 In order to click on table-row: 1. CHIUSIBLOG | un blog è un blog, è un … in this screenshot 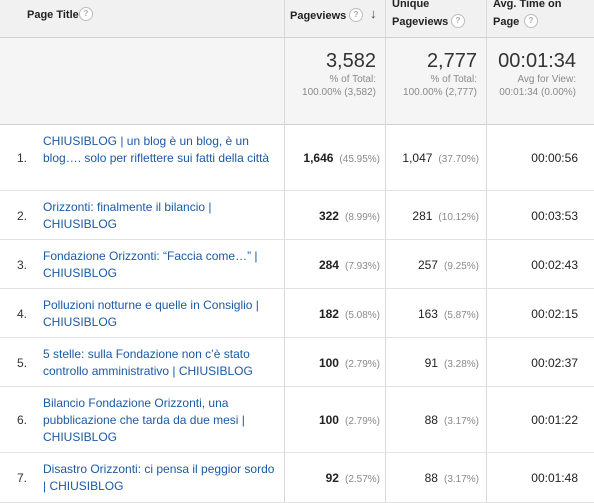, I will do `click(297, 158)`.